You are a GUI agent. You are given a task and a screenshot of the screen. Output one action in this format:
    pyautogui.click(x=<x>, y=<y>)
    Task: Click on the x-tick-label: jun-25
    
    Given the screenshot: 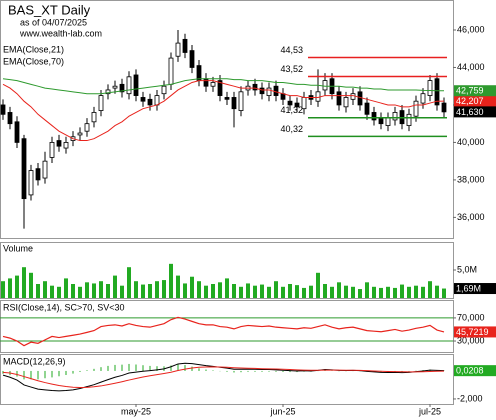 What is the action you would take?
    pyautogui.click(x=282, y=411)
    